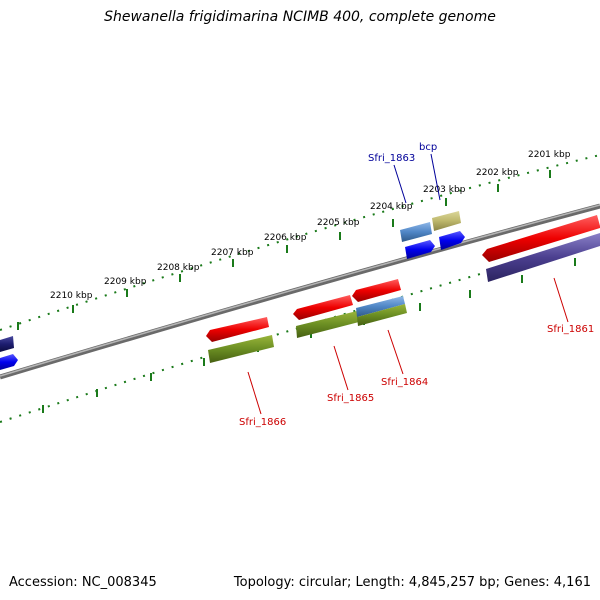  What do you see at coordinates (428, 147) in the screenshot?
I see `gene-label-bcp: bcp` at bounding box center [428, 147].